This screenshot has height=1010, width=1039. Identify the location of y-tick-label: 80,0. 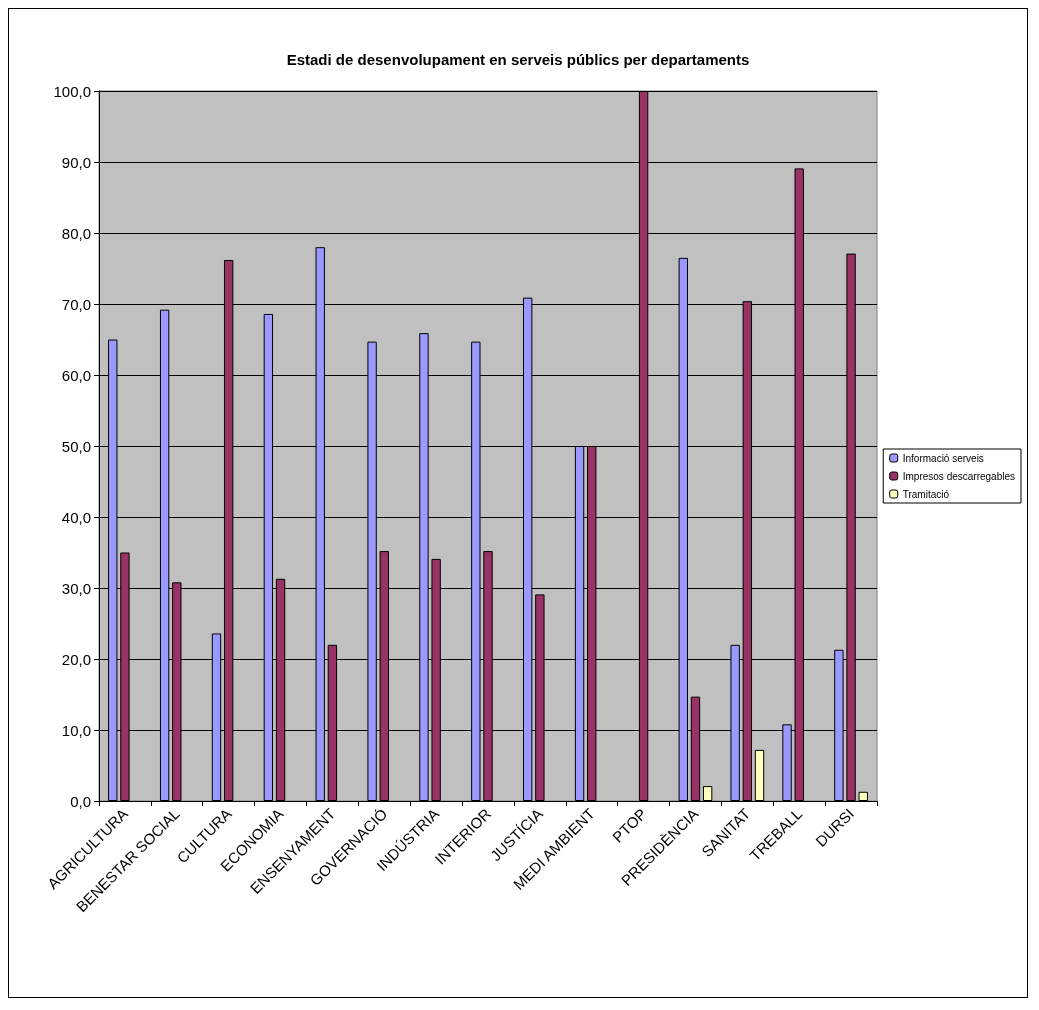
(76, 233).